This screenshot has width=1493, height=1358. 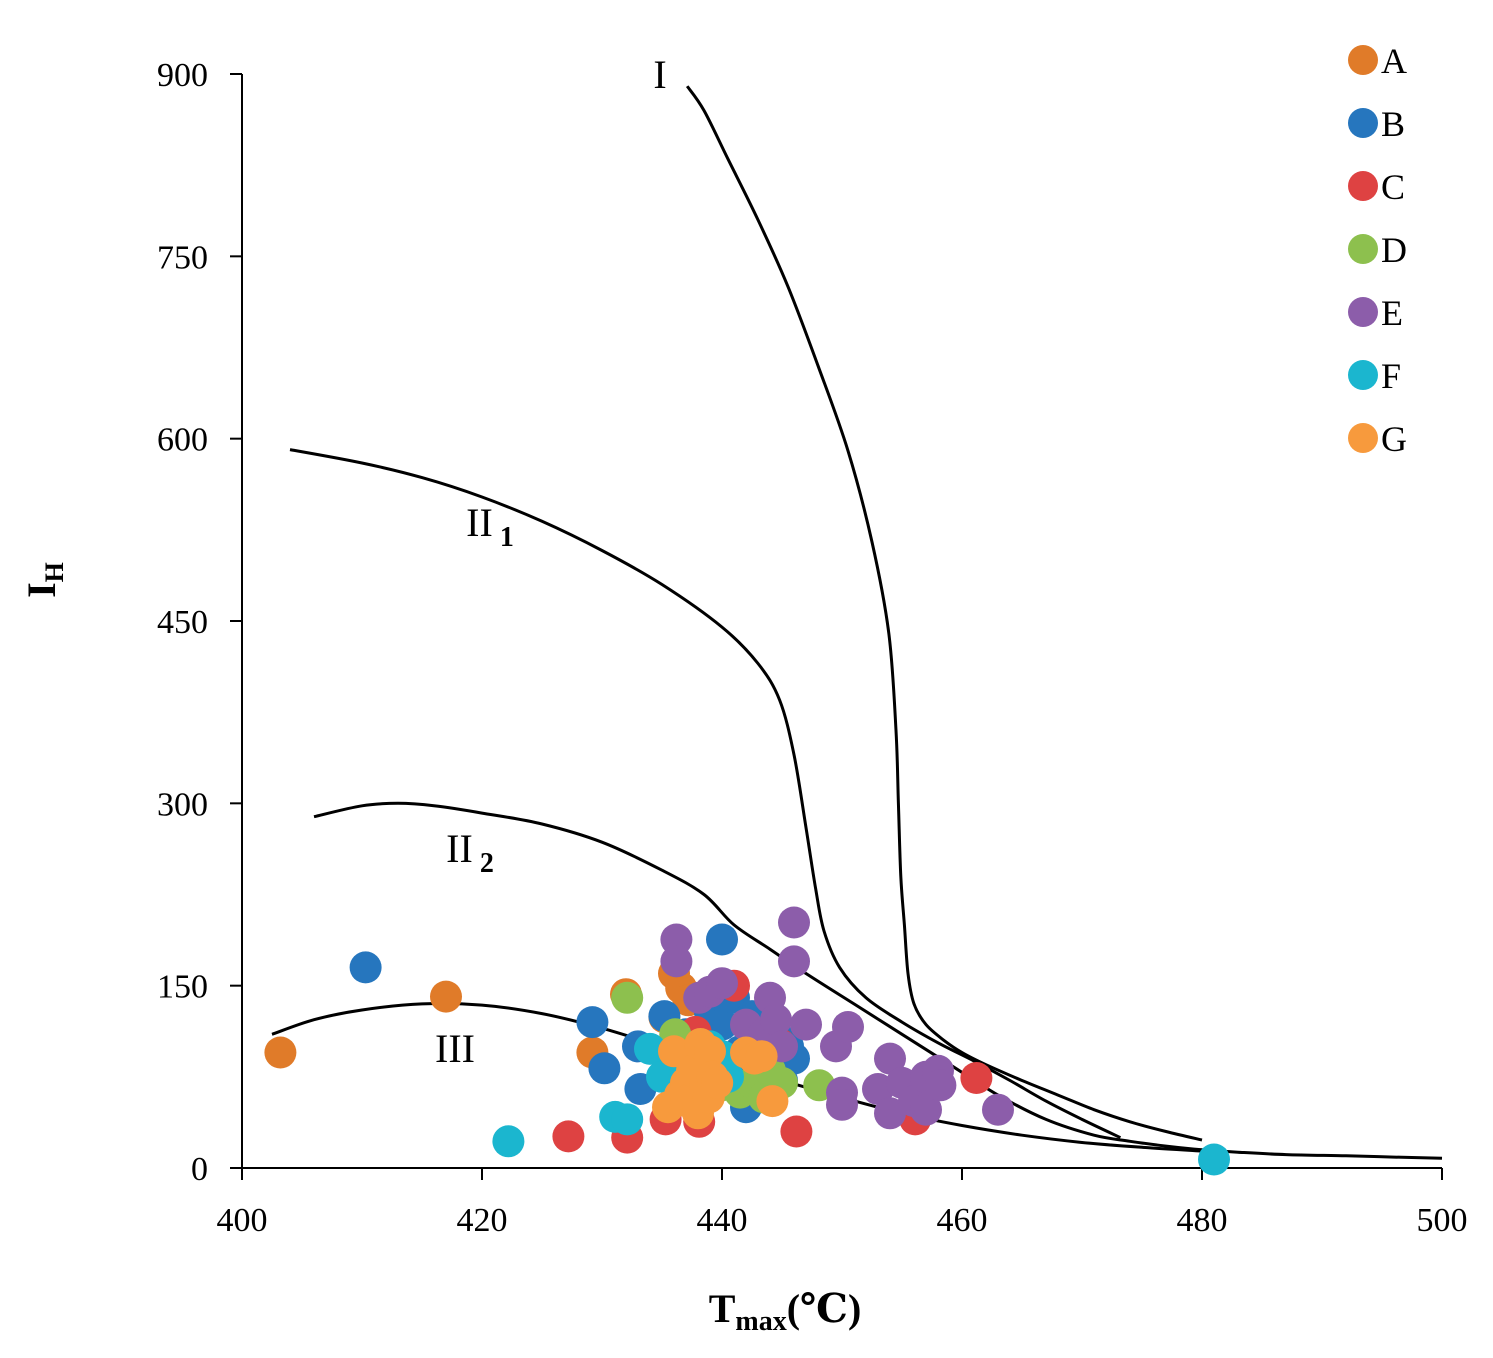 What do you see at coordinates (722, 1220) in the screenshot?
I see `x-tick-label: 440` at bounding box center [722, 1220].